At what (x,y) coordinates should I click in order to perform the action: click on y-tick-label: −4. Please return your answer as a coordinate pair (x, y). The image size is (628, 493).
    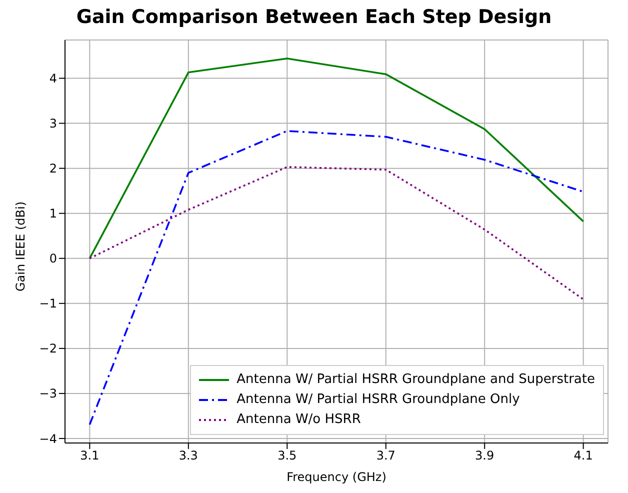
    Looking at the image, I should click on (48, 439).